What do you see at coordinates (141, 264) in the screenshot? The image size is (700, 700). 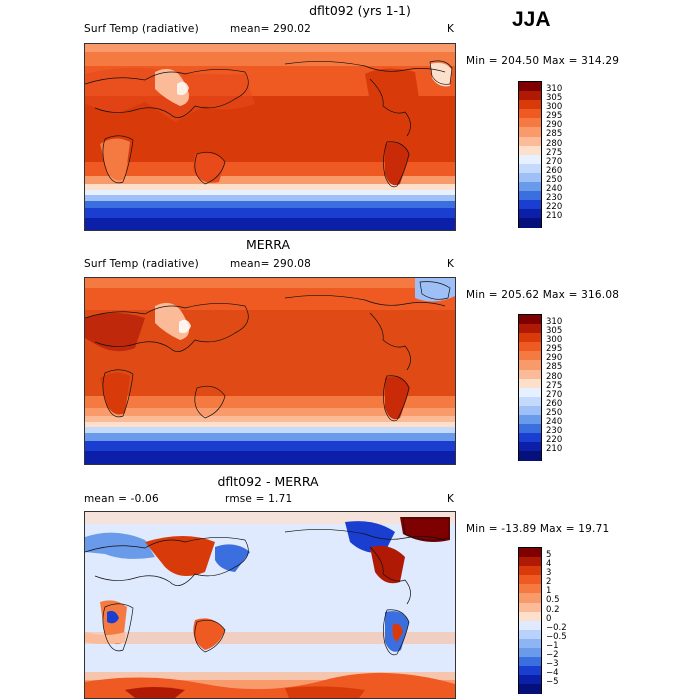 I see `panel2-variable: Surf Temp (radiative)` at bounding box center [141, 264].